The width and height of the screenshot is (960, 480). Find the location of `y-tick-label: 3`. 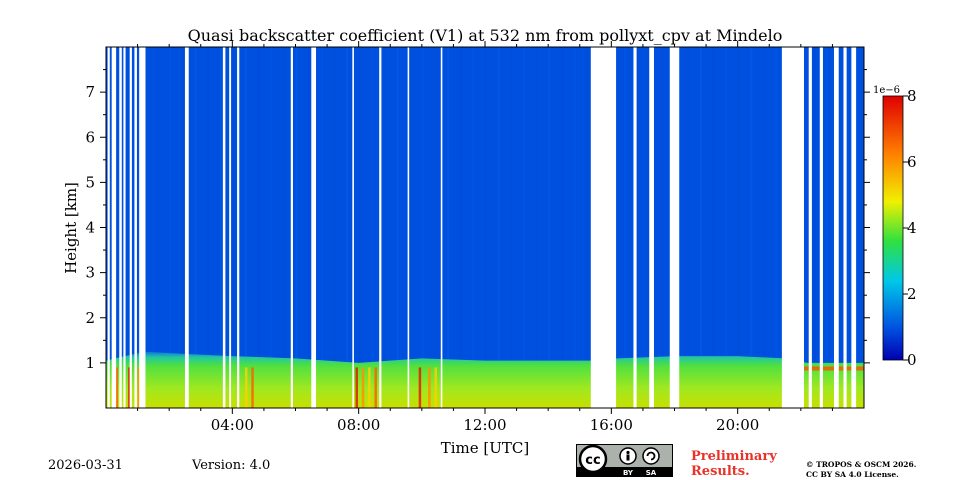

y-tick-label: 3 is located at coordinates (90, 273).